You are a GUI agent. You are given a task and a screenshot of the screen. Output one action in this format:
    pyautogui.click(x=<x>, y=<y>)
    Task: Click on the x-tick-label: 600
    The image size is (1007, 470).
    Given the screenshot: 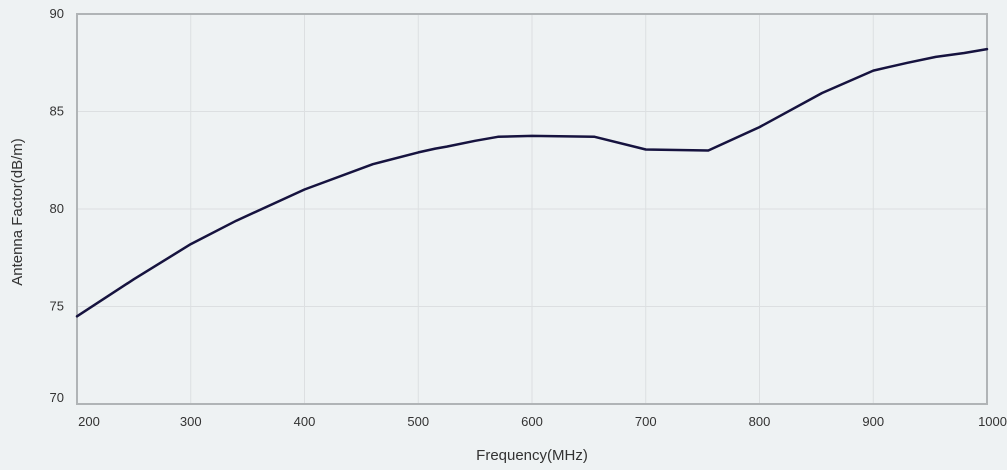 What is the action you would take?
    pyautogui.click(x=532, y=421)
    